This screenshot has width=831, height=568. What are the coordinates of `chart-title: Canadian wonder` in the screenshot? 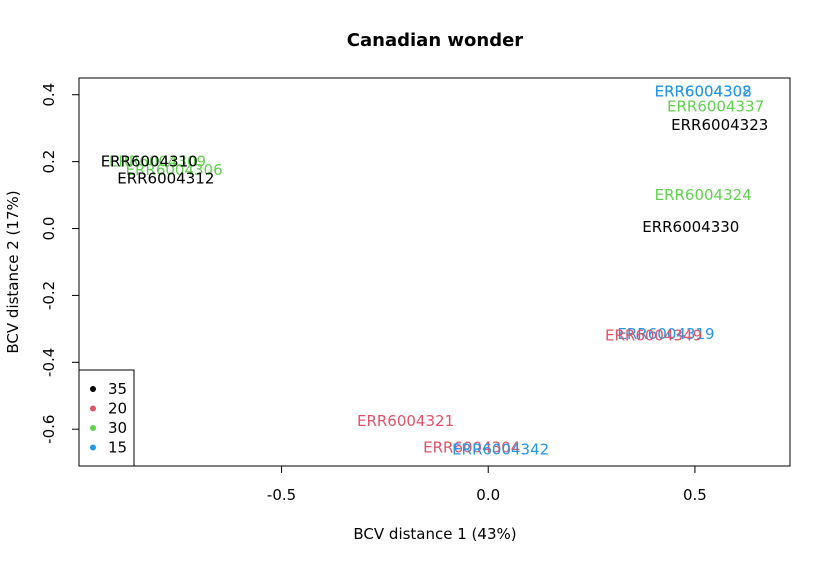 It's located at (435, 40).